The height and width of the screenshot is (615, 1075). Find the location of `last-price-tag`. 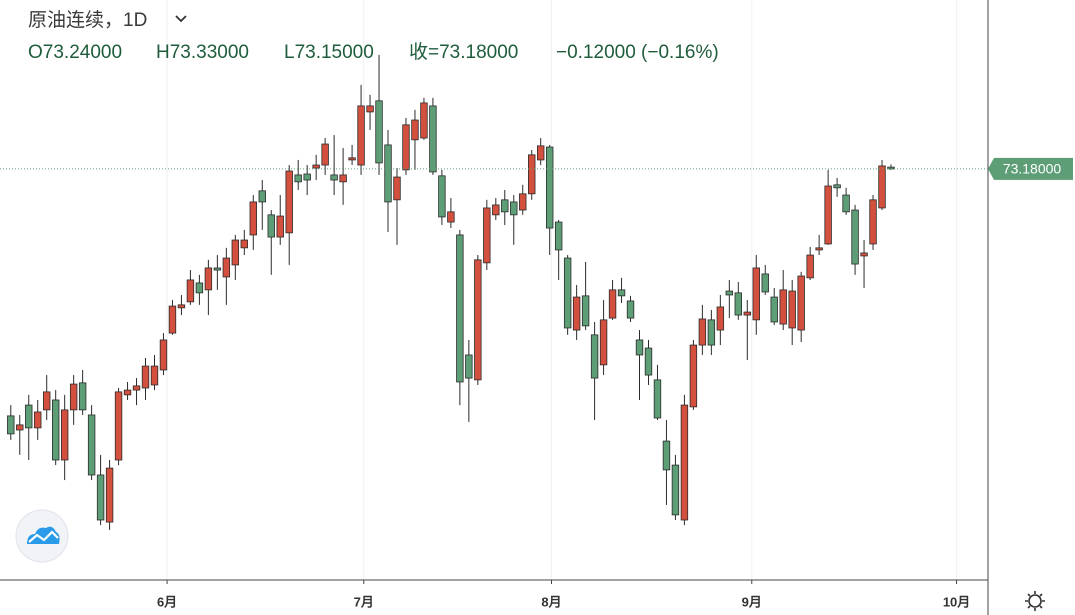

last-price-tag is located at coordinates (1030, 168).